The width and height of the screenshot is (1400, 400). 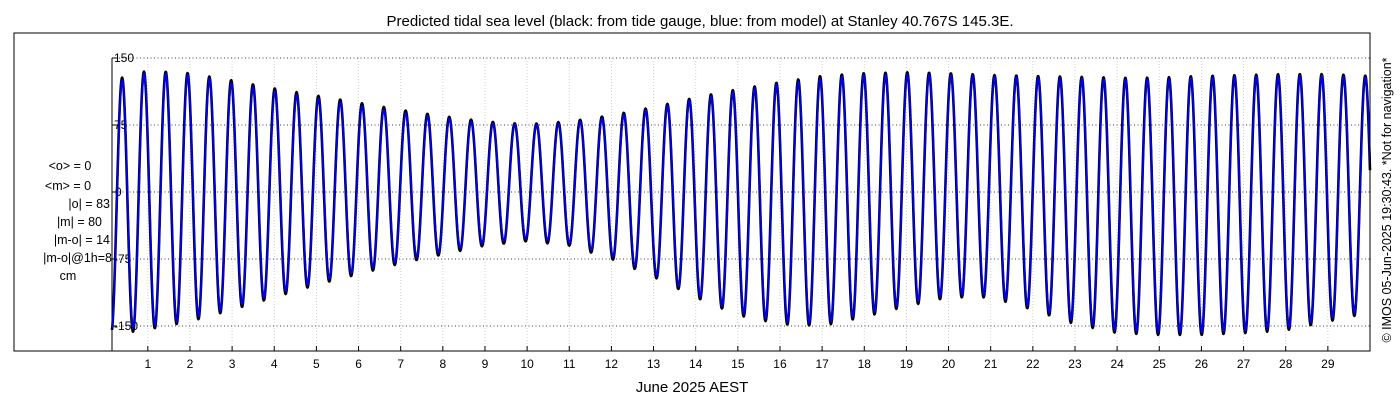 What do you see at coordinates (442, 364) in the screenshot?
I see `x-tick-label: 8` at bounding box center [442, 364].